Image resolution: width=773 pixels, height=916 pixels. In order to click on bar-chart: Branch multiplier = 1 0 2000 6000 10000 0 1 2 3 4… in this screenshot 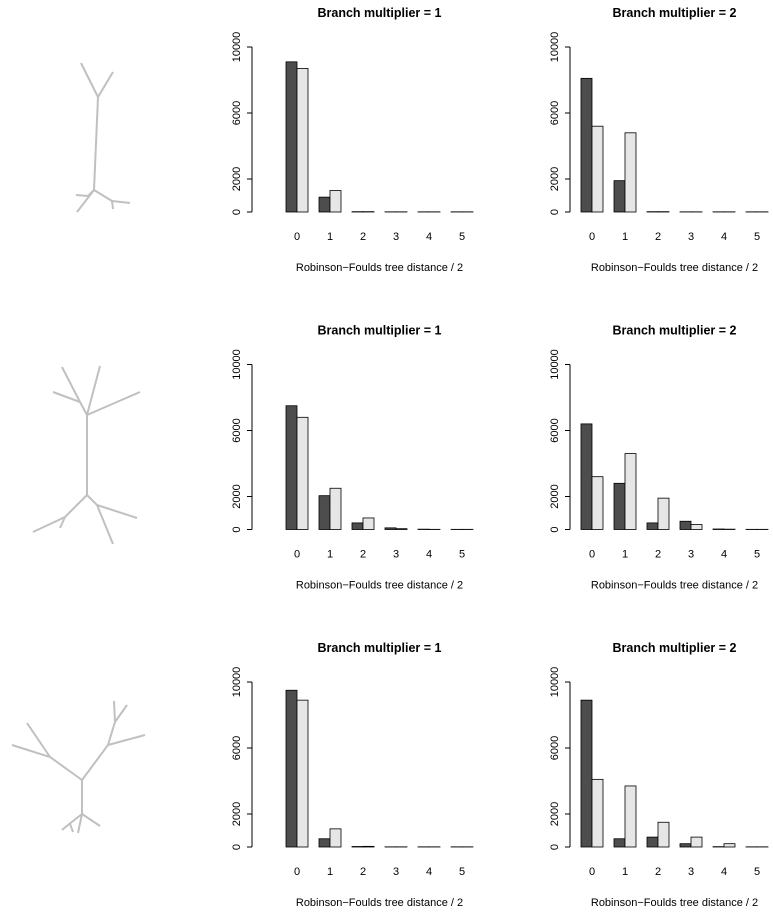, I will do `click(352, 458)`.